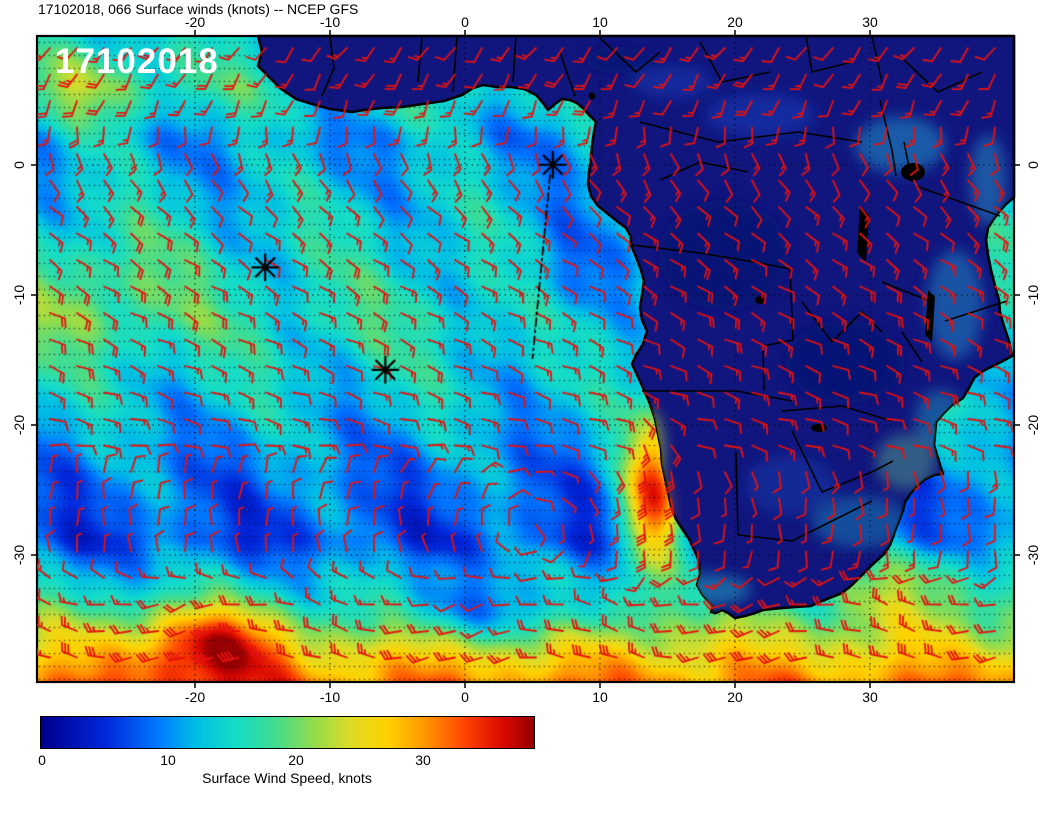 Image resolution: width=1056 pixels, height=816 pixels. Describe the element at coordinates (423, 760) in the screenshot. I see `colorbar-tick-label: 30` at that location.